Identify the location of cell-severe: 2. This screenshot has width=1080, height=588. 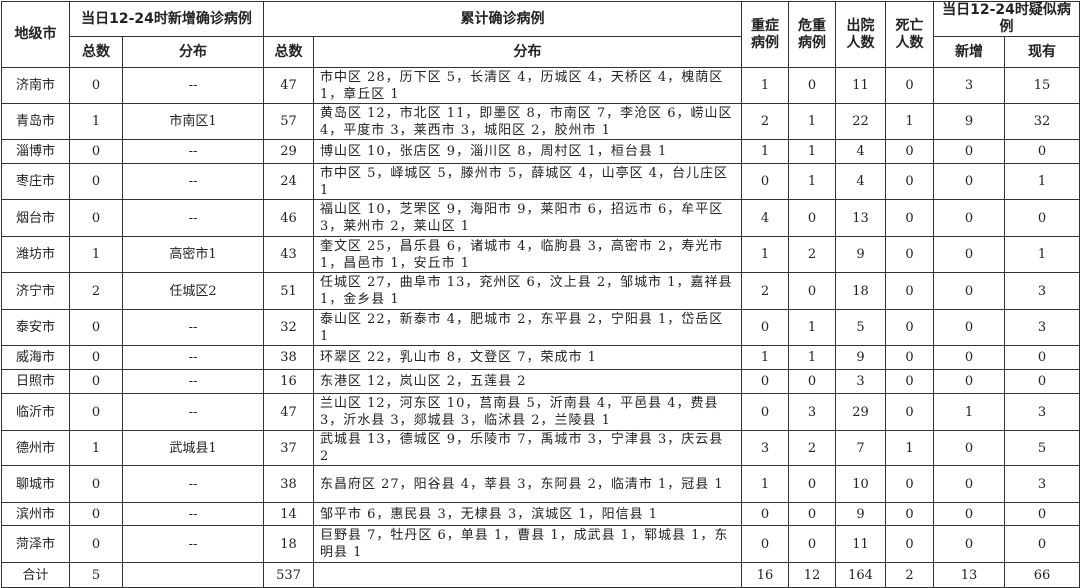
(765, 291).